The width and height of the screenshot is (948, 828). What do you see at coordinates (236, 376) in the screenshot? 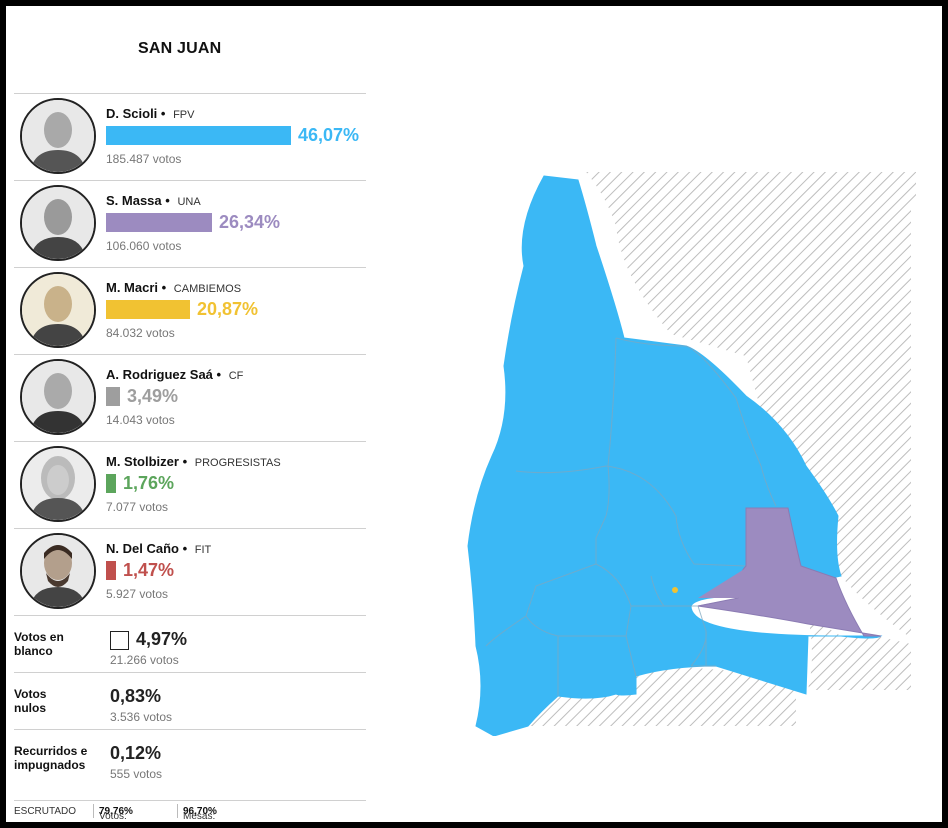
I see `candidate-party: CF` at bounding box center [236, 376].